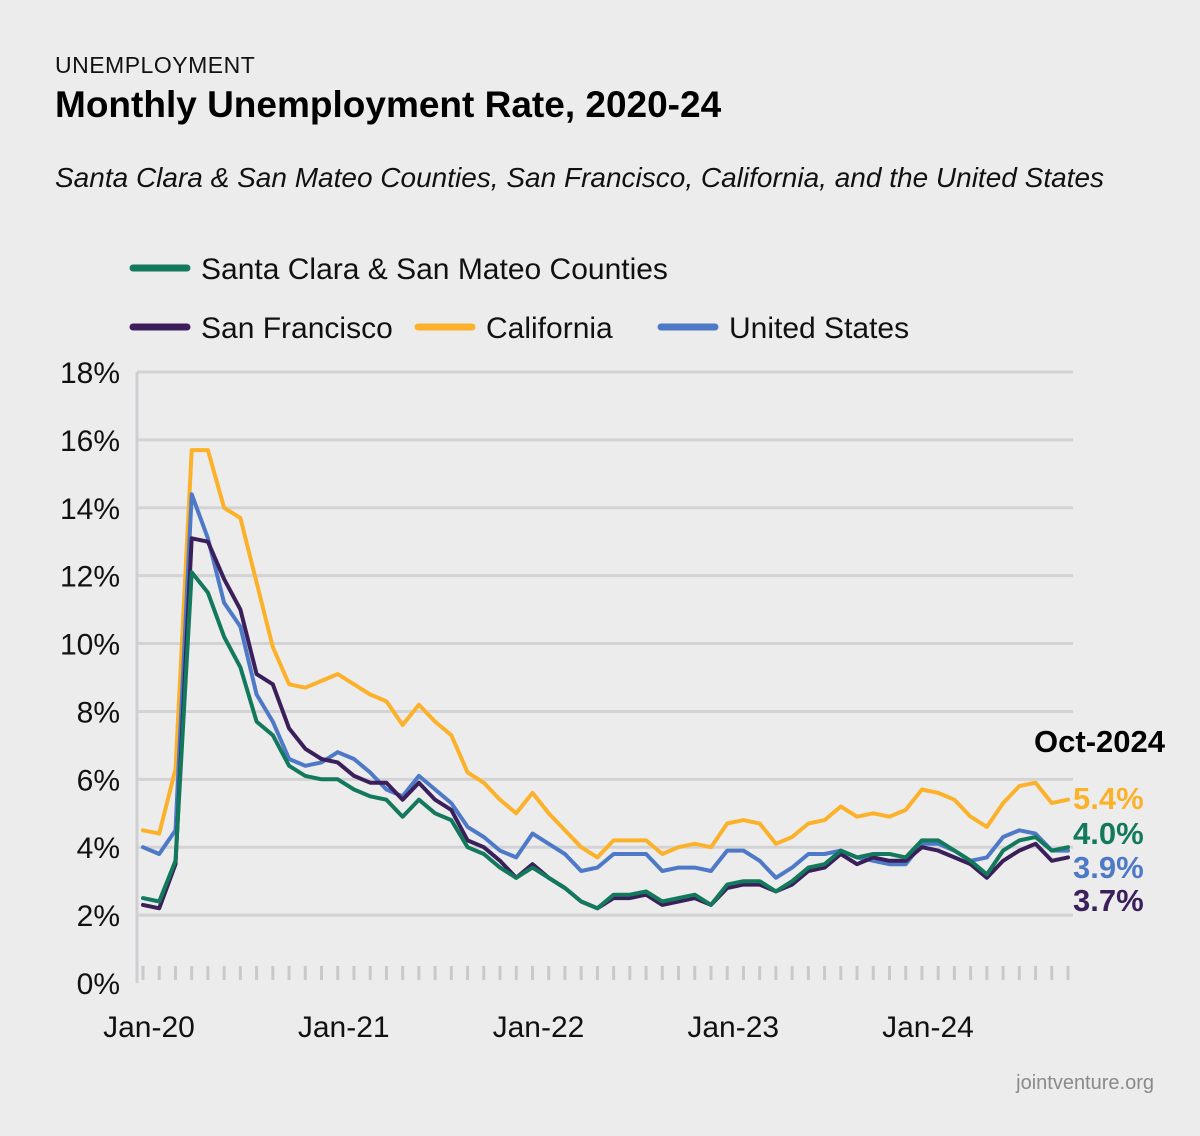 Image resolution: width=1200 pixels, height=1136 pixels. I want to click on legend-label: Santa Clara & San Mateo Counties, so click(434, 269).